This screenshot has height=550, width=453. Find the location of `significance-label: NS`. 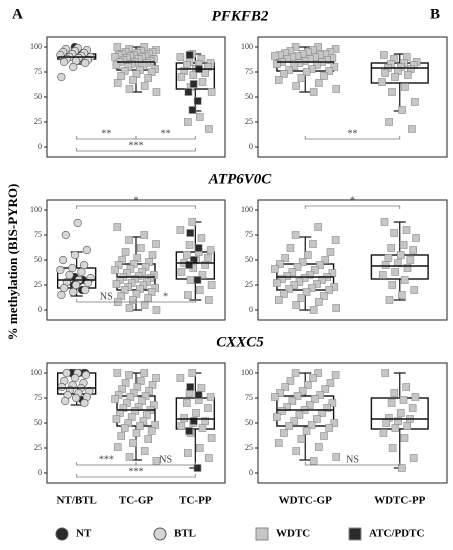

significance-label: NS is located at coordinates (165, 459).